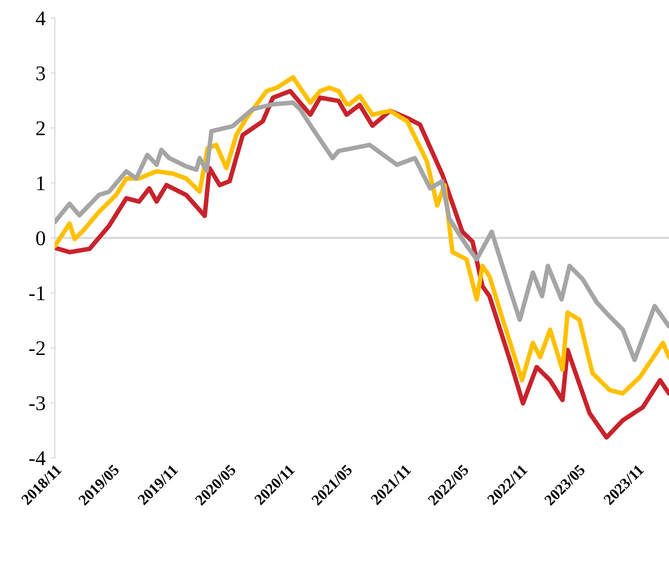 Image resolution: width=669 pixels, height=561 pixels. Describe the element at coordinates (37, 403) in the screenshot. I see `y-tick-label: -3` at that location.